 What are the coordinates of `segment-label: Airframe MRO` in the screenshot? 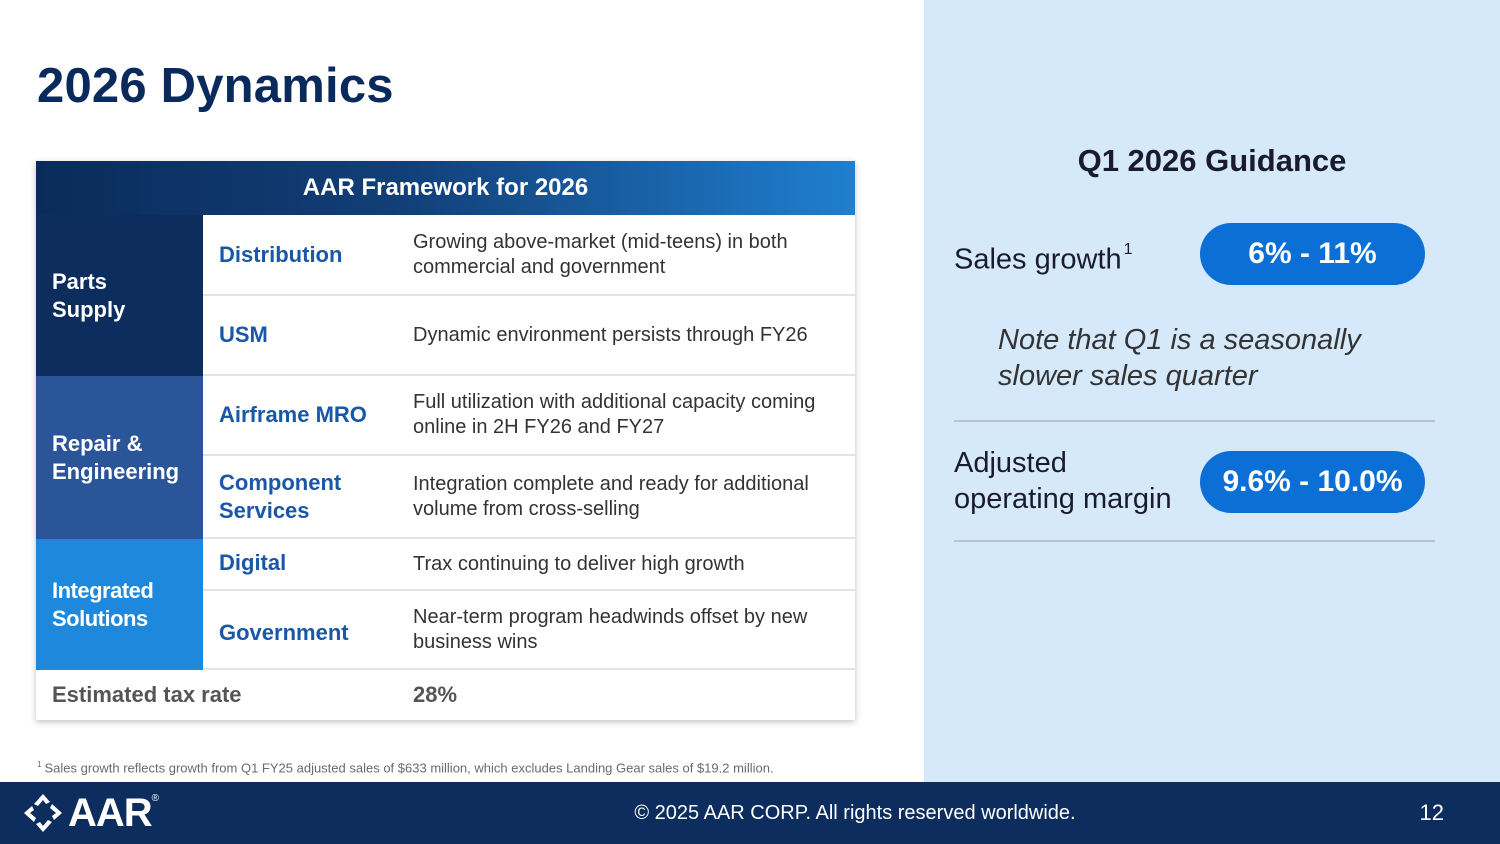 It's located at (293, 414).